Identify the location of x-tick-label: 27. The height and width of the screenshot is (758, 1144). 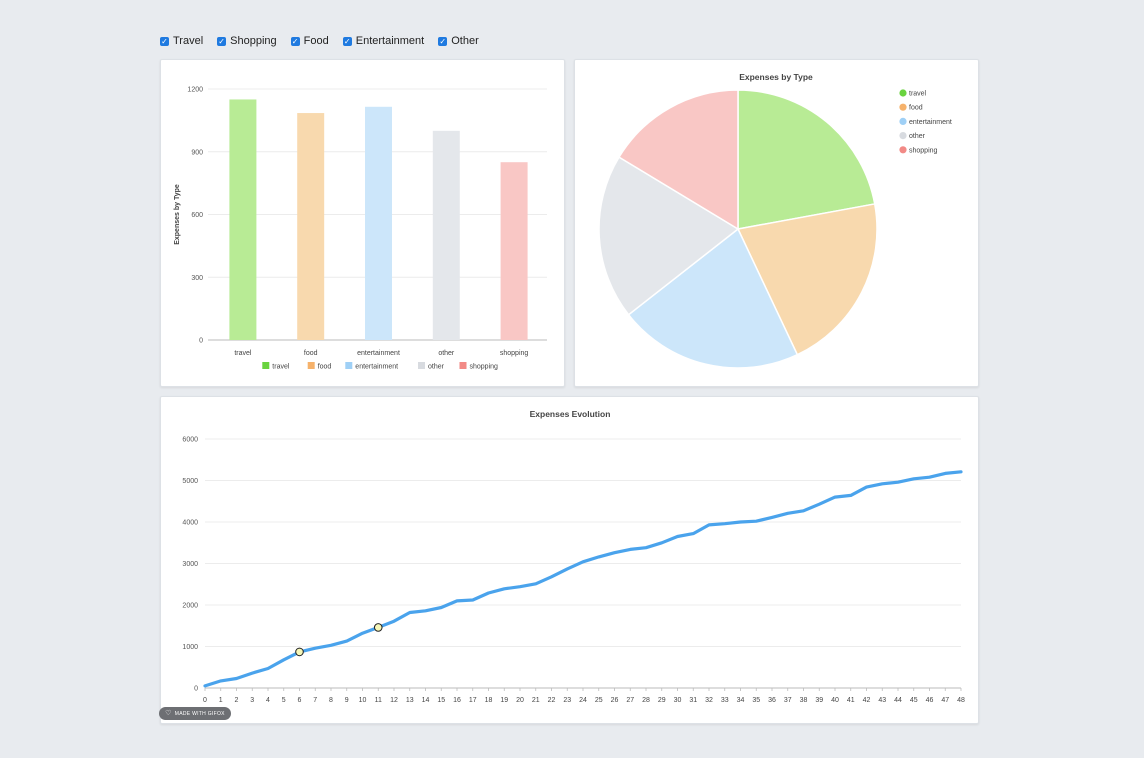
(630, 700).